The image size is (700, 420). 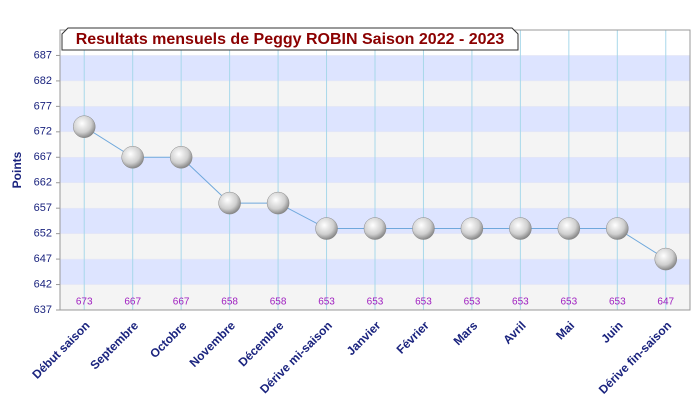 I want to click on x-tick-label: Janvier, so click(x=364, y=338).